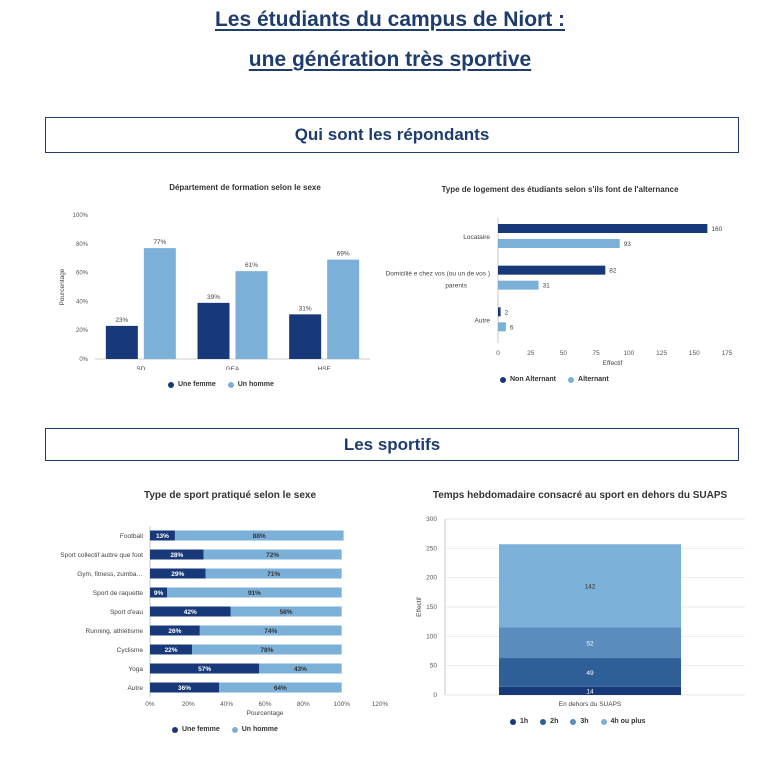 This screenshot has width=780, height=757. Describe the element at coordinates (419, 607) in the screenshot. I see `y-axis-title: Effectif` at that location.